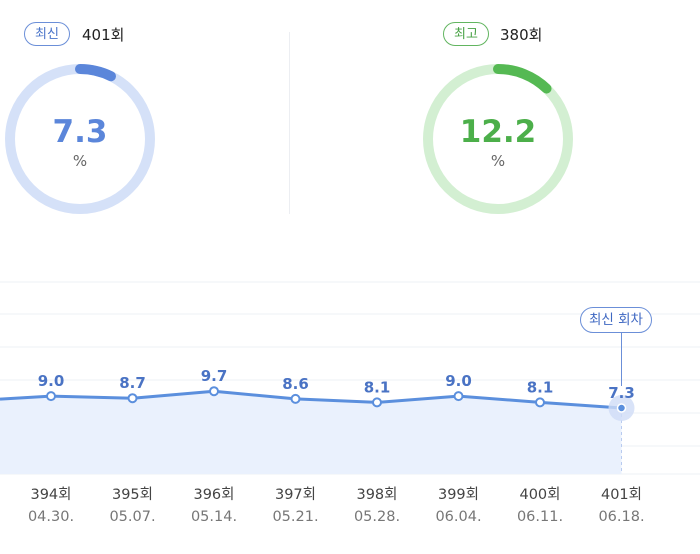 Image resolution: width=700 pixels, height=554 pixels. Describe the element at coordinates (616, 320) in the screenshot. I see `latest-round-callout: 최신 회차` at that location.